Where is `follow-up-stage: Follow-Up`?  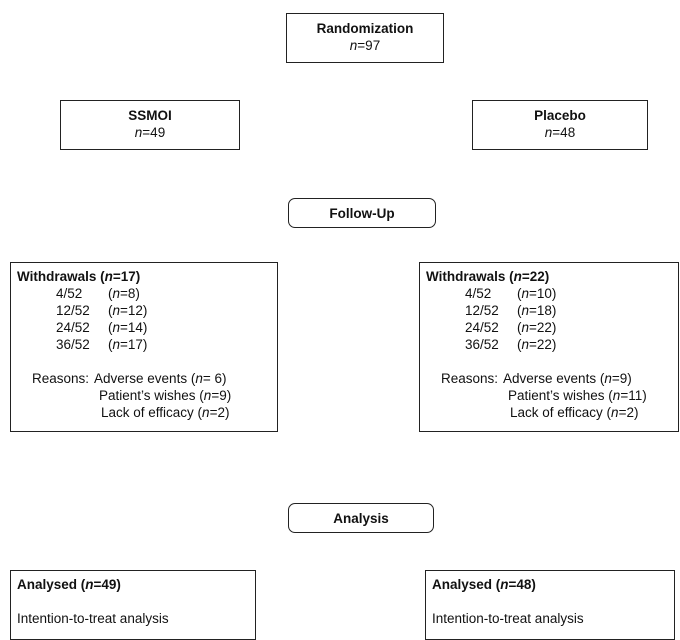
follow-up-stage: Follow-Up is located at coordinates (362, 213).